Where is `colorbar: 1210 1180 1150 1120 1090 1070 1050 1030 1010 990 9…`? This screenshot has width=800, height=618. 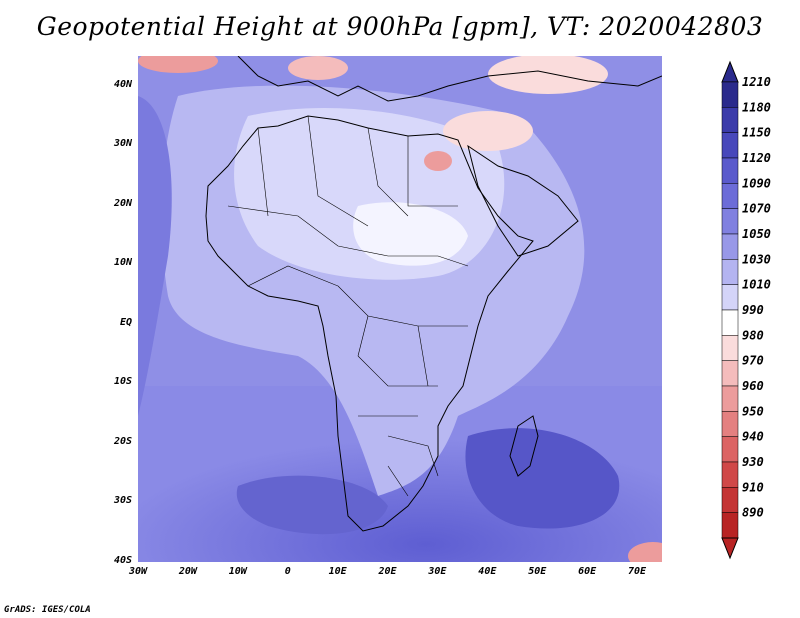
colorbar: 1210 1180 1150 1120 1090 1070 1050 1030 1010 990 9… is located at coordinates (746, 310).